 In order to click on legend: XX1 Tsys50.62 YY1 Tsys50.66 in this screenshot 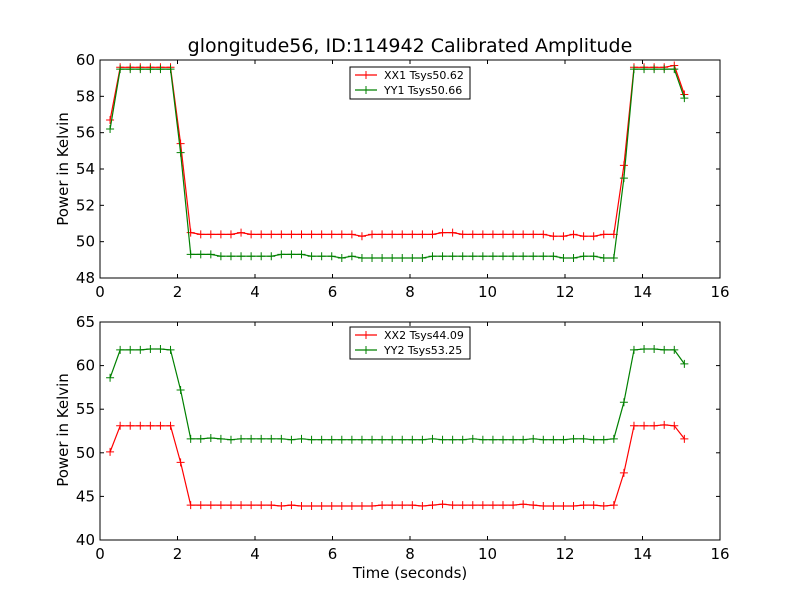, I will do `click(410, 83)`.